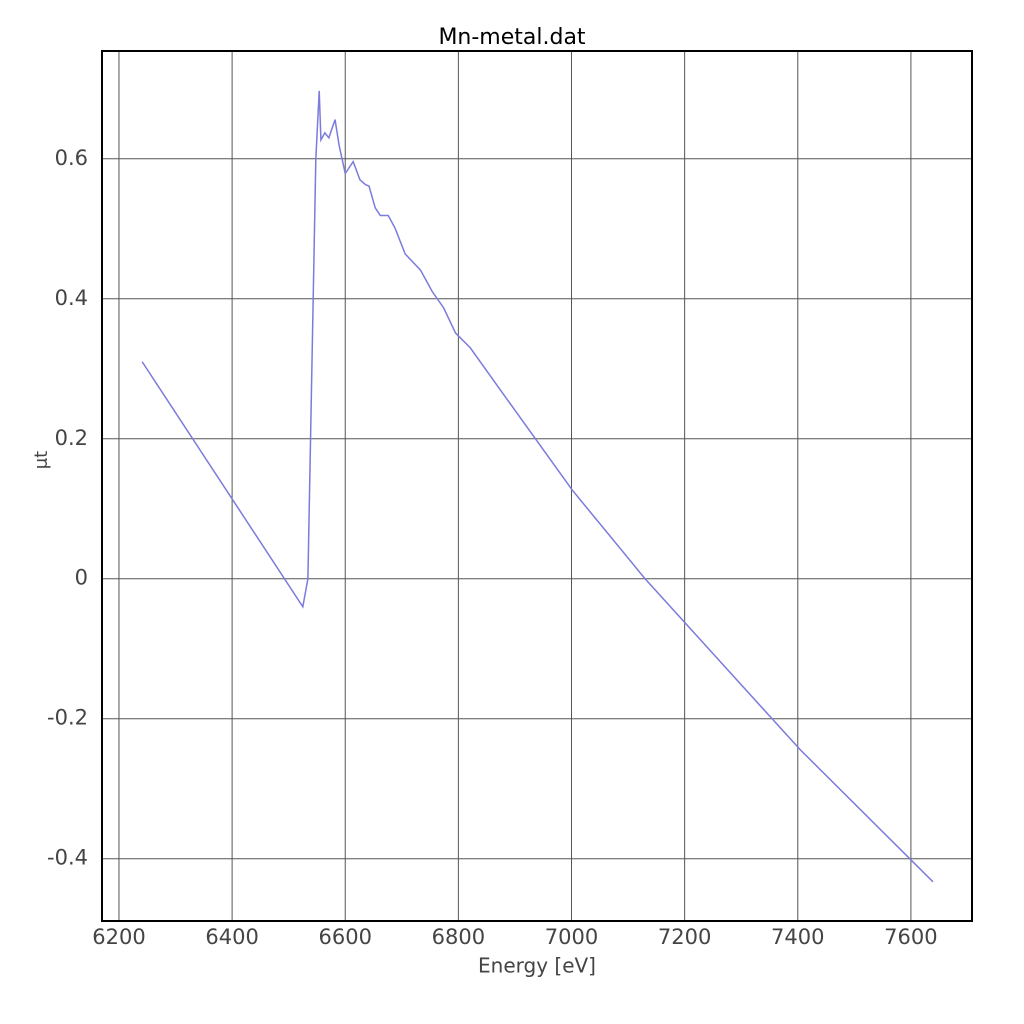 Image resolution: width=1024 pixels, height=1024 pixels. Describe the element at coordinates (41, 460) in the screenshot. I see `y-axis-label: μt` at that location.